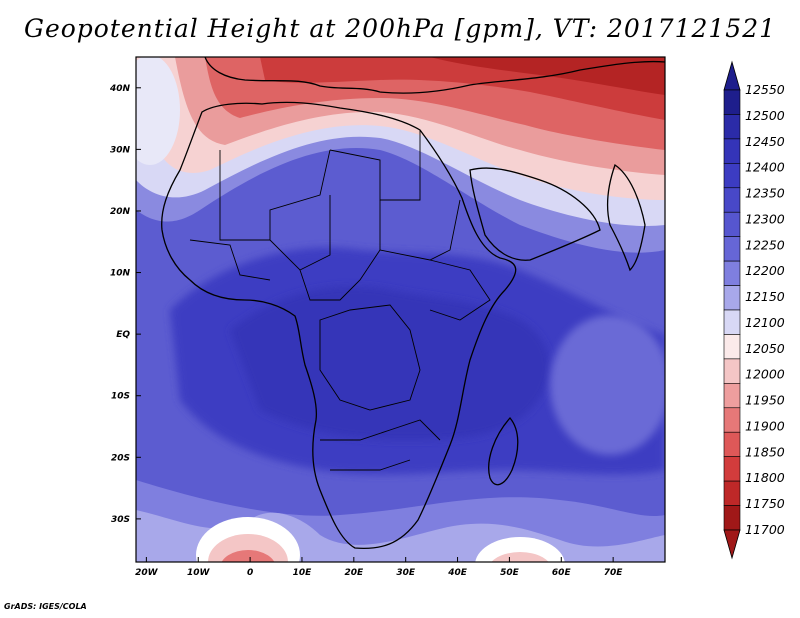 Image resolution: width=800 pixels, height=618 pixels. What do you see at coordinates (765, 529) in the screenshot?
I see `colorbar-label: 11700` at bounding box center [765, 529].